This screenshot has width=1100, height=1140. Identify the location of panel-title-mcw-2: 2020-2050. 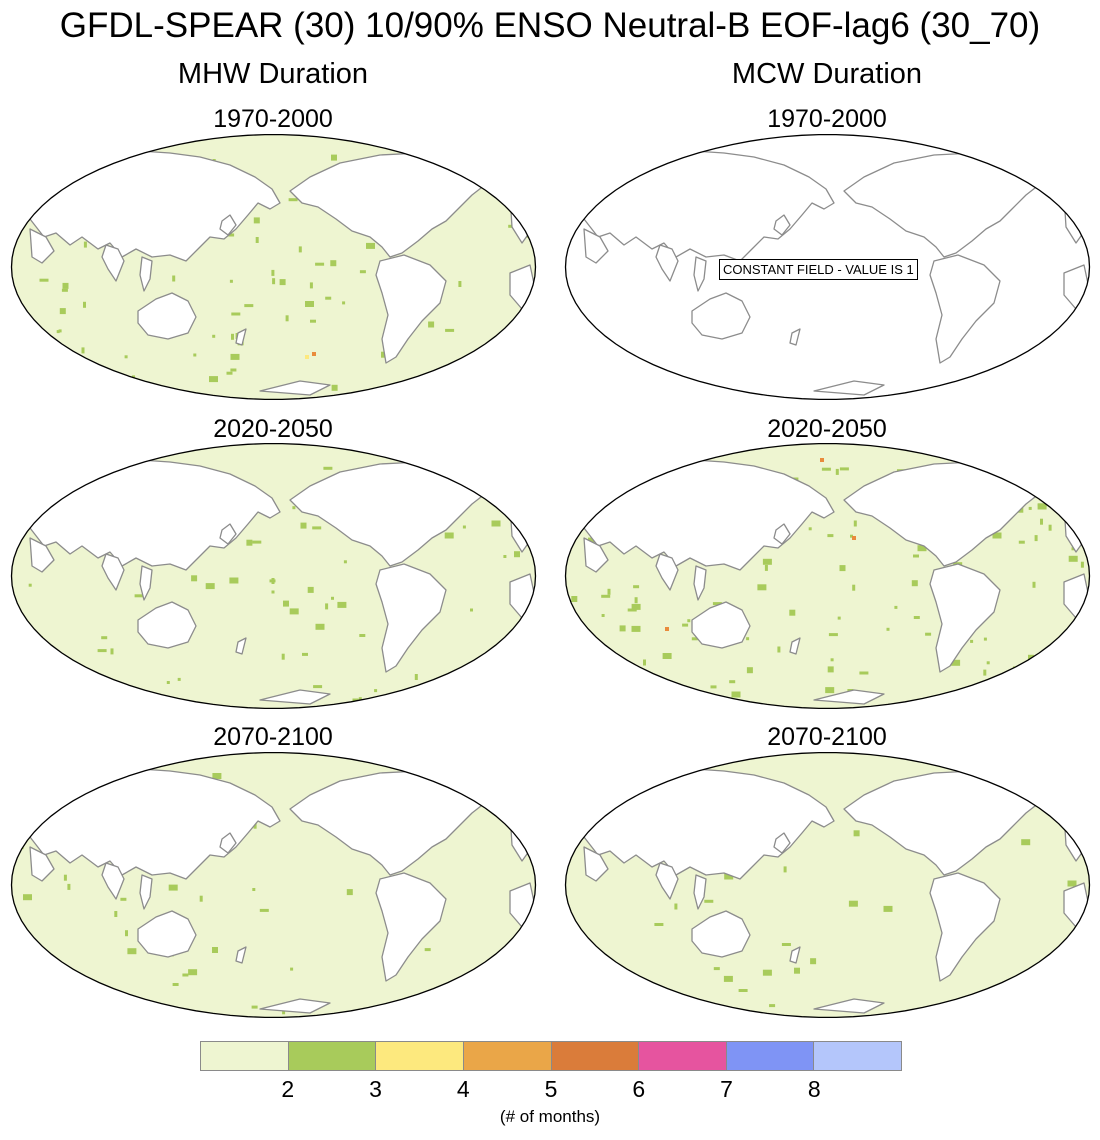
(827, 429).